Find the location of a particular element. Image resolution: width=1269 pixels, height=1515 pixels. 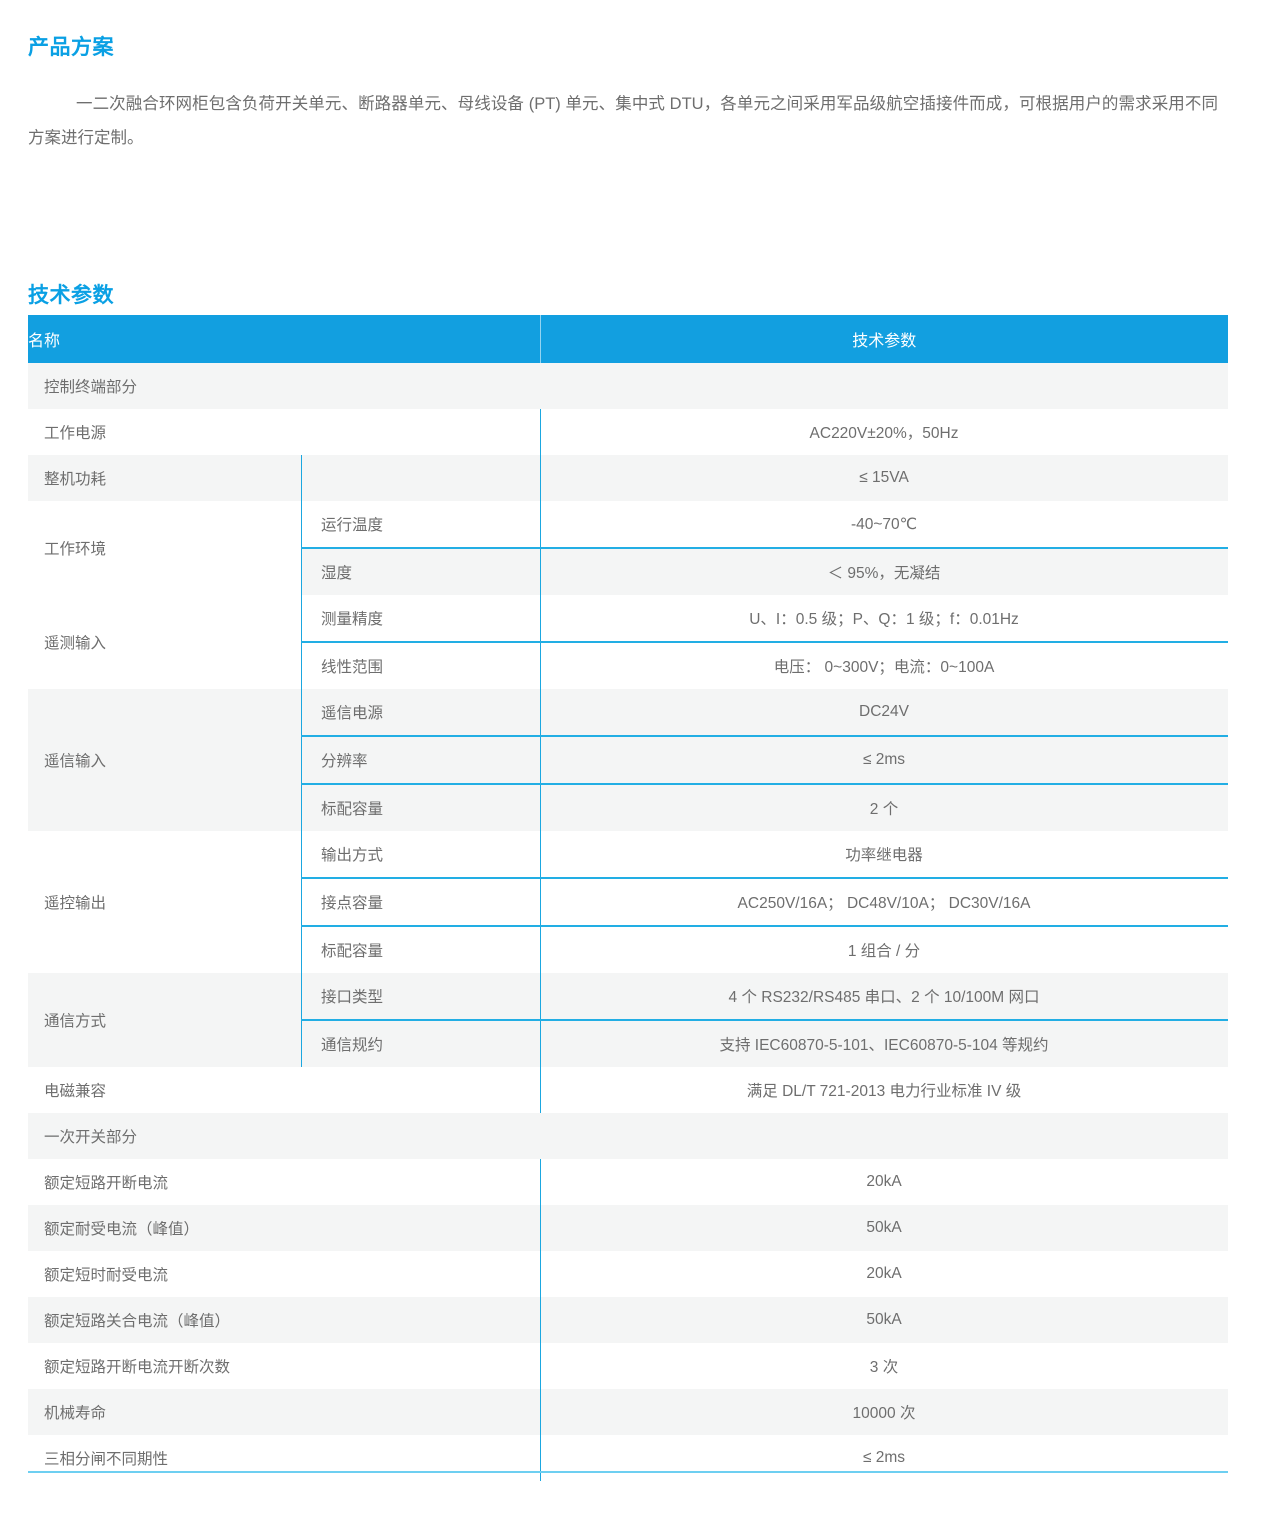

row-sub-label: 遥信电源 is located at coordinates (421, 713).